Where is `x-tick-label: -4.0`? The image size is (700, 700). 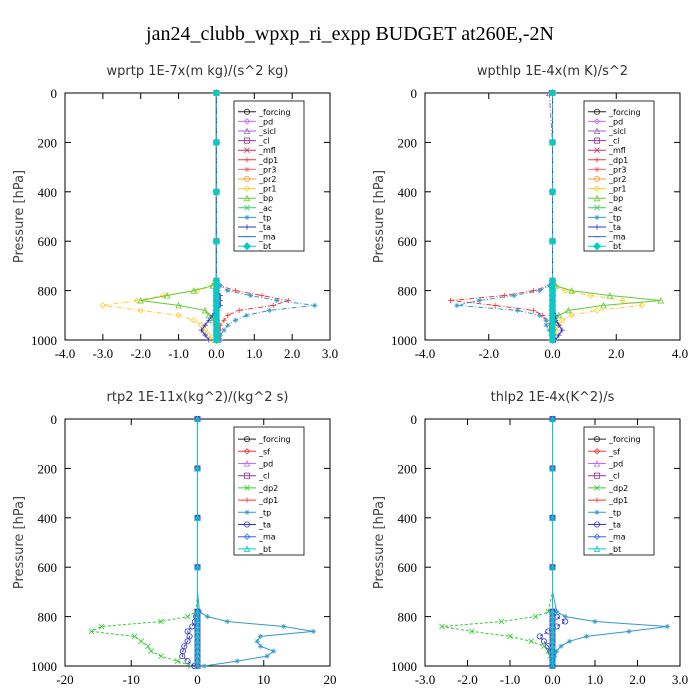
x-tick-label: -4.0 is located at coordinates (425, 353).